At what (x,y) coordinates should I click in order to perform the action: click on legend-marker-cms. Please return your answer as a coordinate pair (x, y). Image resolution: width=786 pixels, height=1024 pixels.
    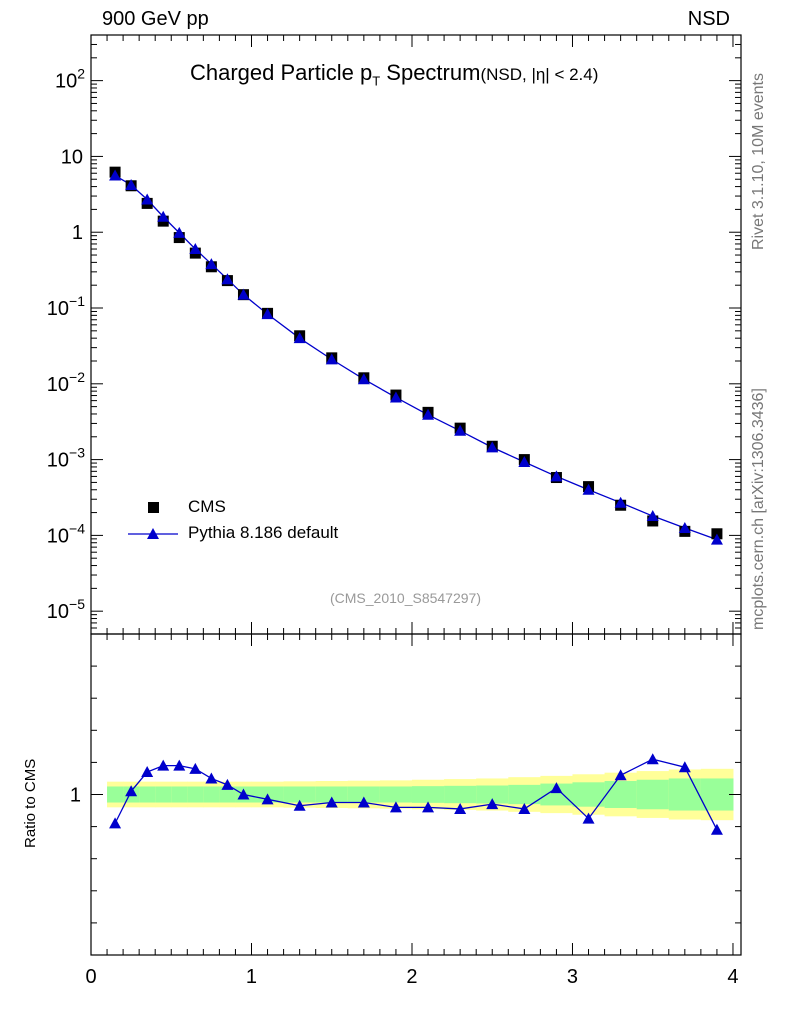
    Looking at the image, I should click on (153, 507).